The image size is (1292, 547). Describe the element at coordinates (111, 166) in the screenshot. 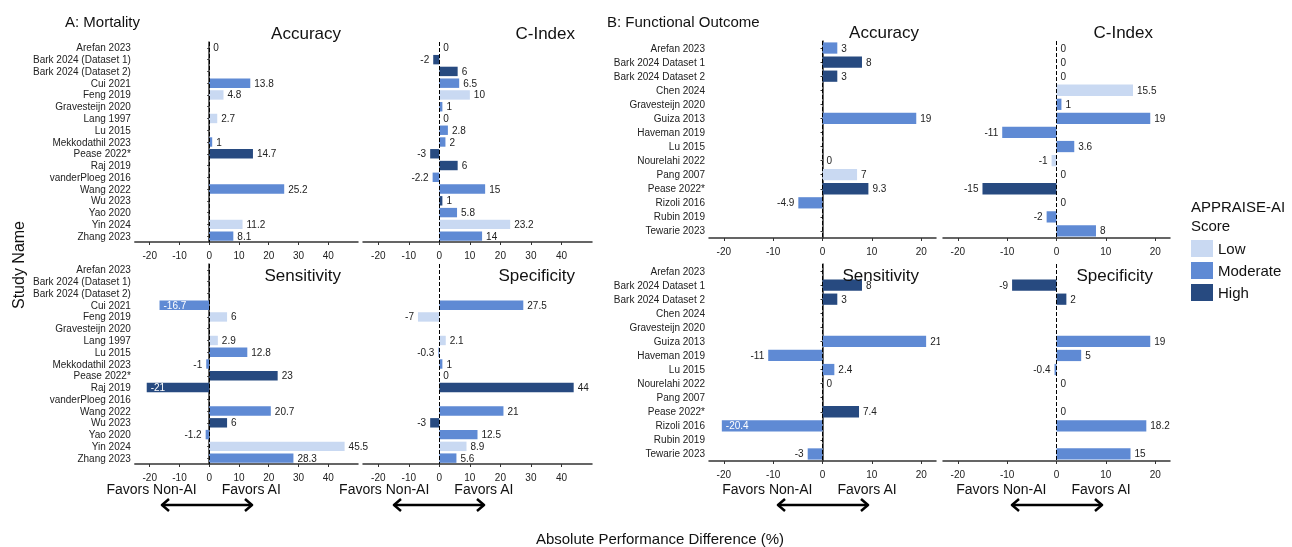

I see `y-tick-label: Raj 2019` at that location.